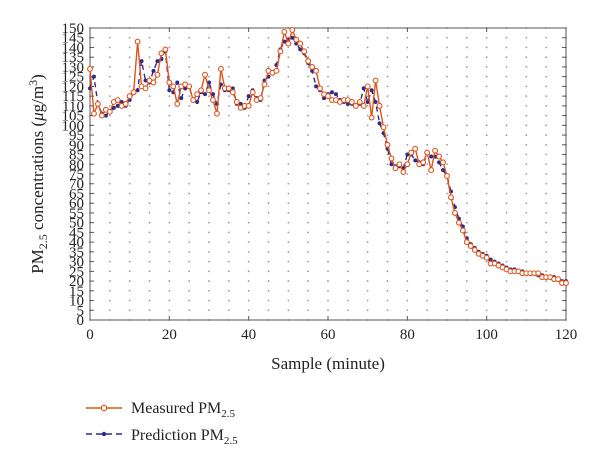 This screenshot has width=600, height=465. I want to click on y-axis-label: PM2.5 concentrations (μg/m3), so click(38, 174).